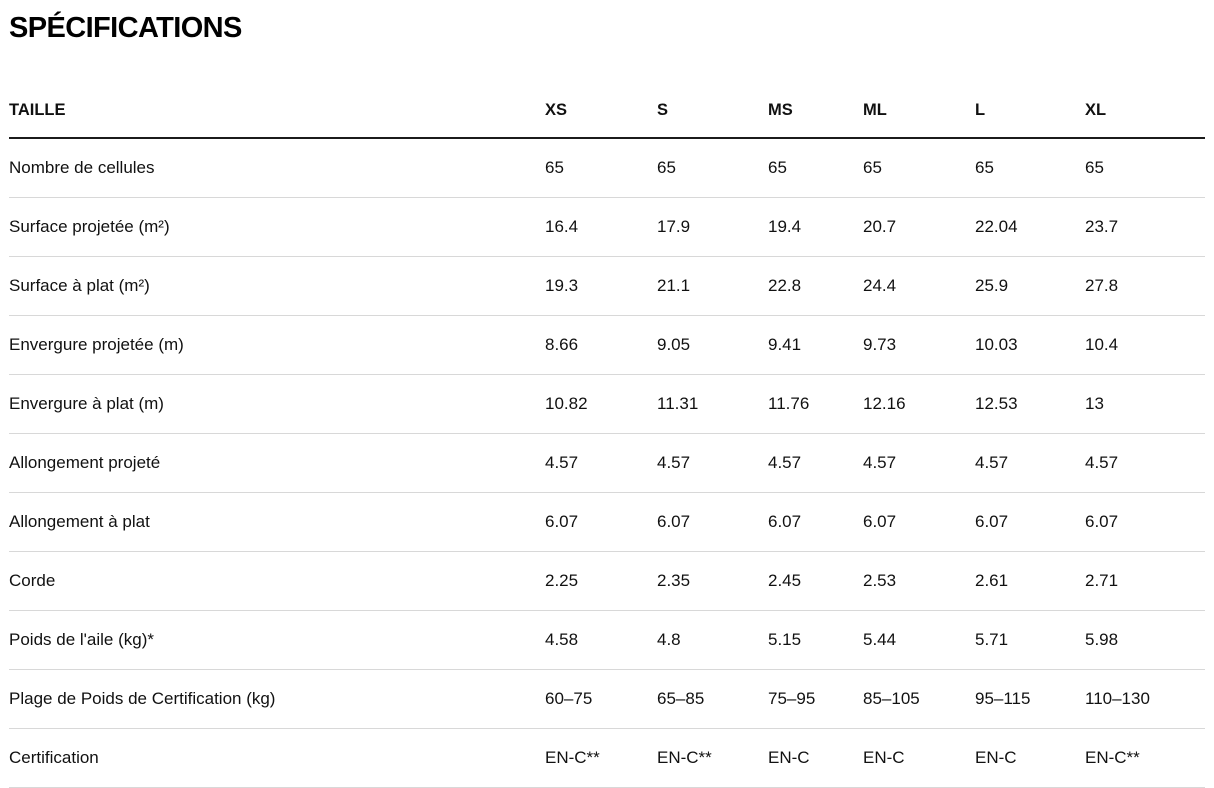 The image size is (1214, 788). I want to click on spec-value-cell: 9.41, so click(815, 345).